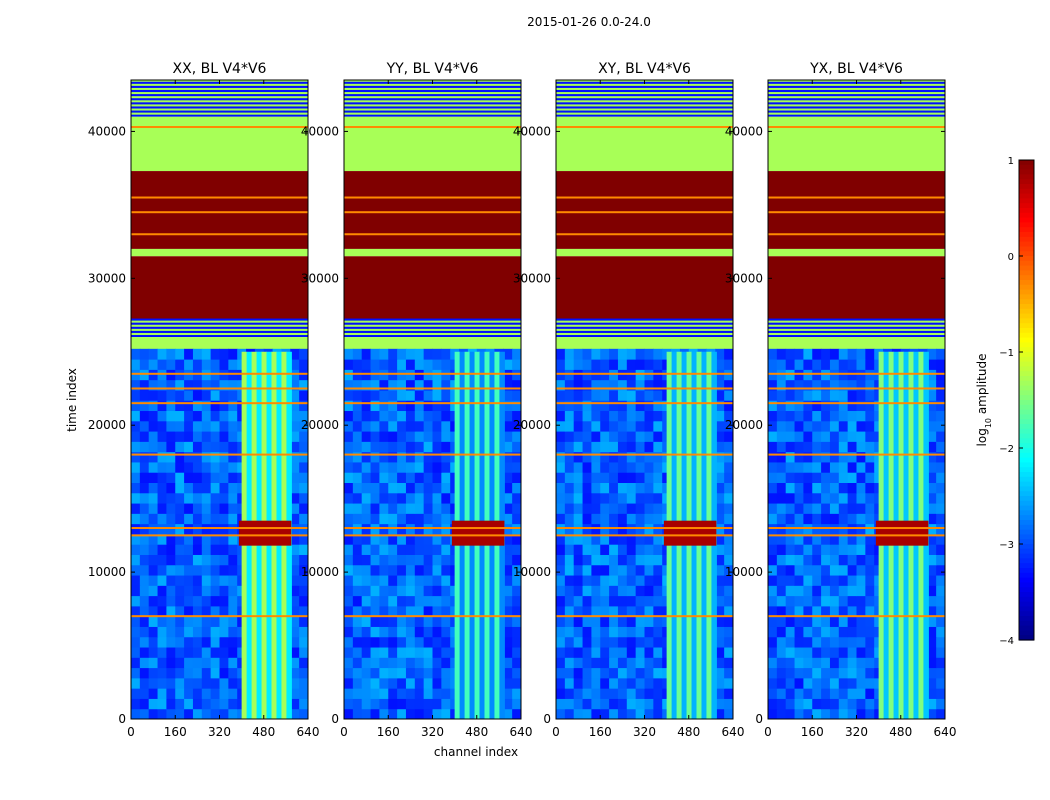  I want to click on heatmap-image, so click(644, 399).